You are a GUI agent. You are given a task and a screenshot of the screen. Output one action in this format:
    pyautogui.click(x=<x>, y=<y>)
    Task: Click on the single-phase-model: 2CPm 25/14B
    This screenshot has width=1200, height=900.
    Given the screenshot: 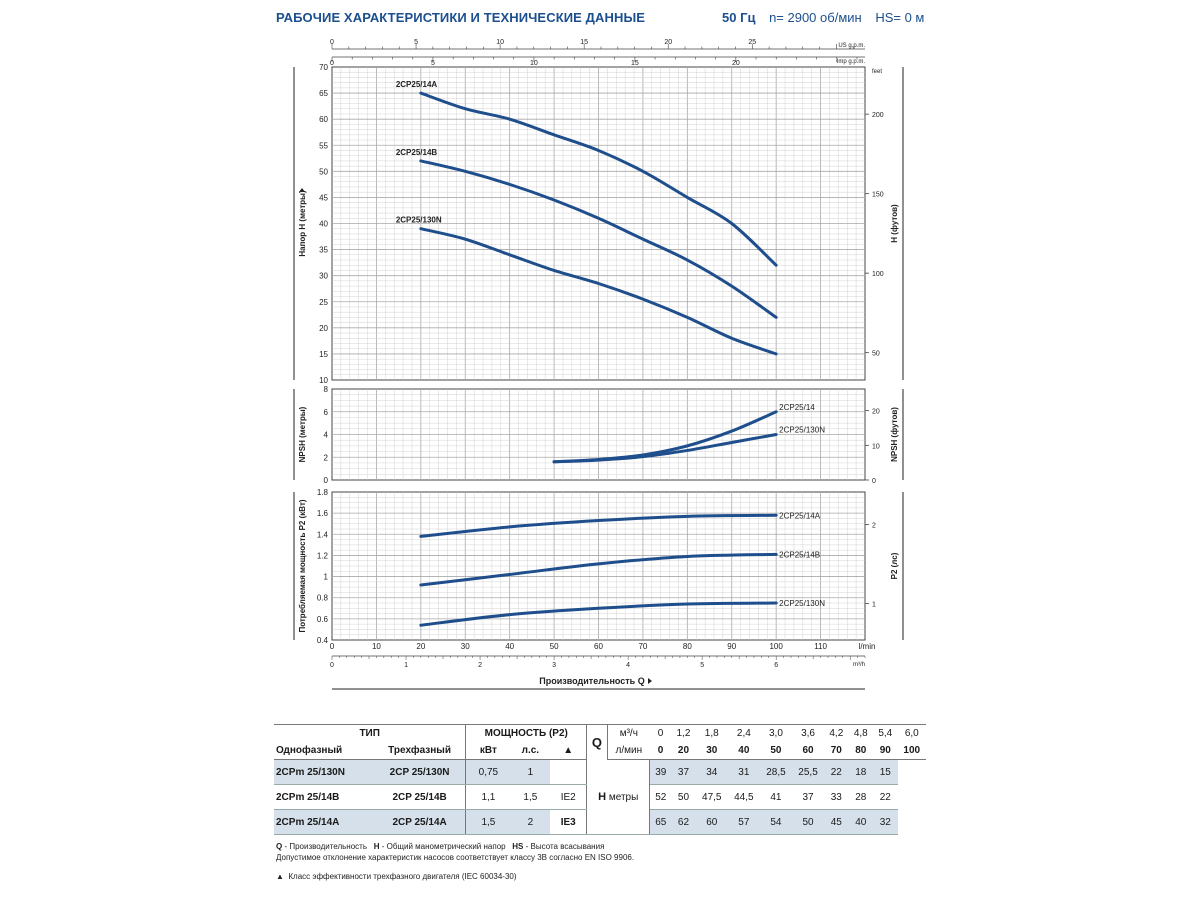 What is the action you would take?
    pyautogui.click(x=324, y=797)
    